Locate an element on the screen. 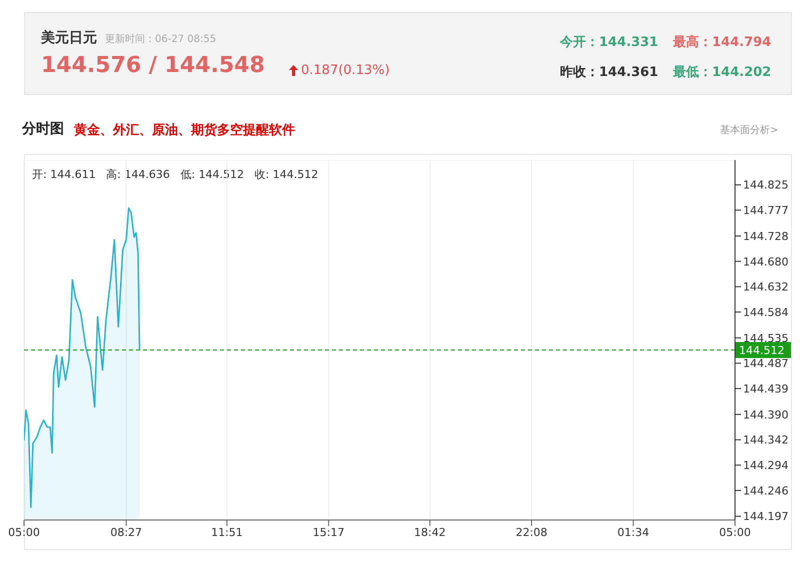 The width and height of the screenshot is (800, 572). annotation: 开: 144.611 高: 144.636 低: 144.512 收: 144.512 is located at coordinates (175, 174).